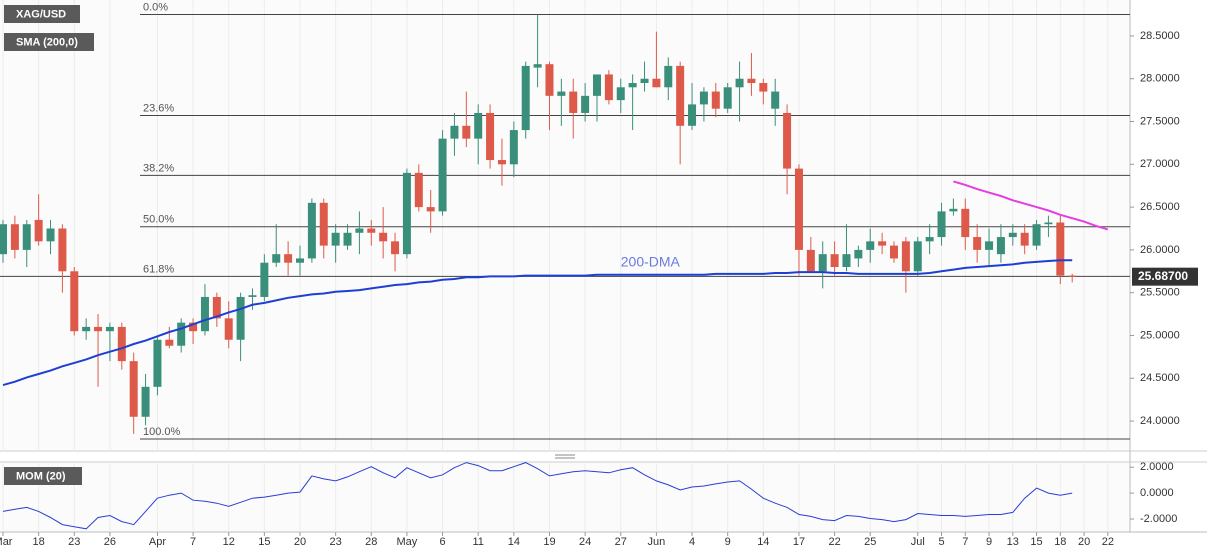 The width and height of the screenshot is (1207, 555). I want to click on x-tick-label: Jun, so click(657, 542).